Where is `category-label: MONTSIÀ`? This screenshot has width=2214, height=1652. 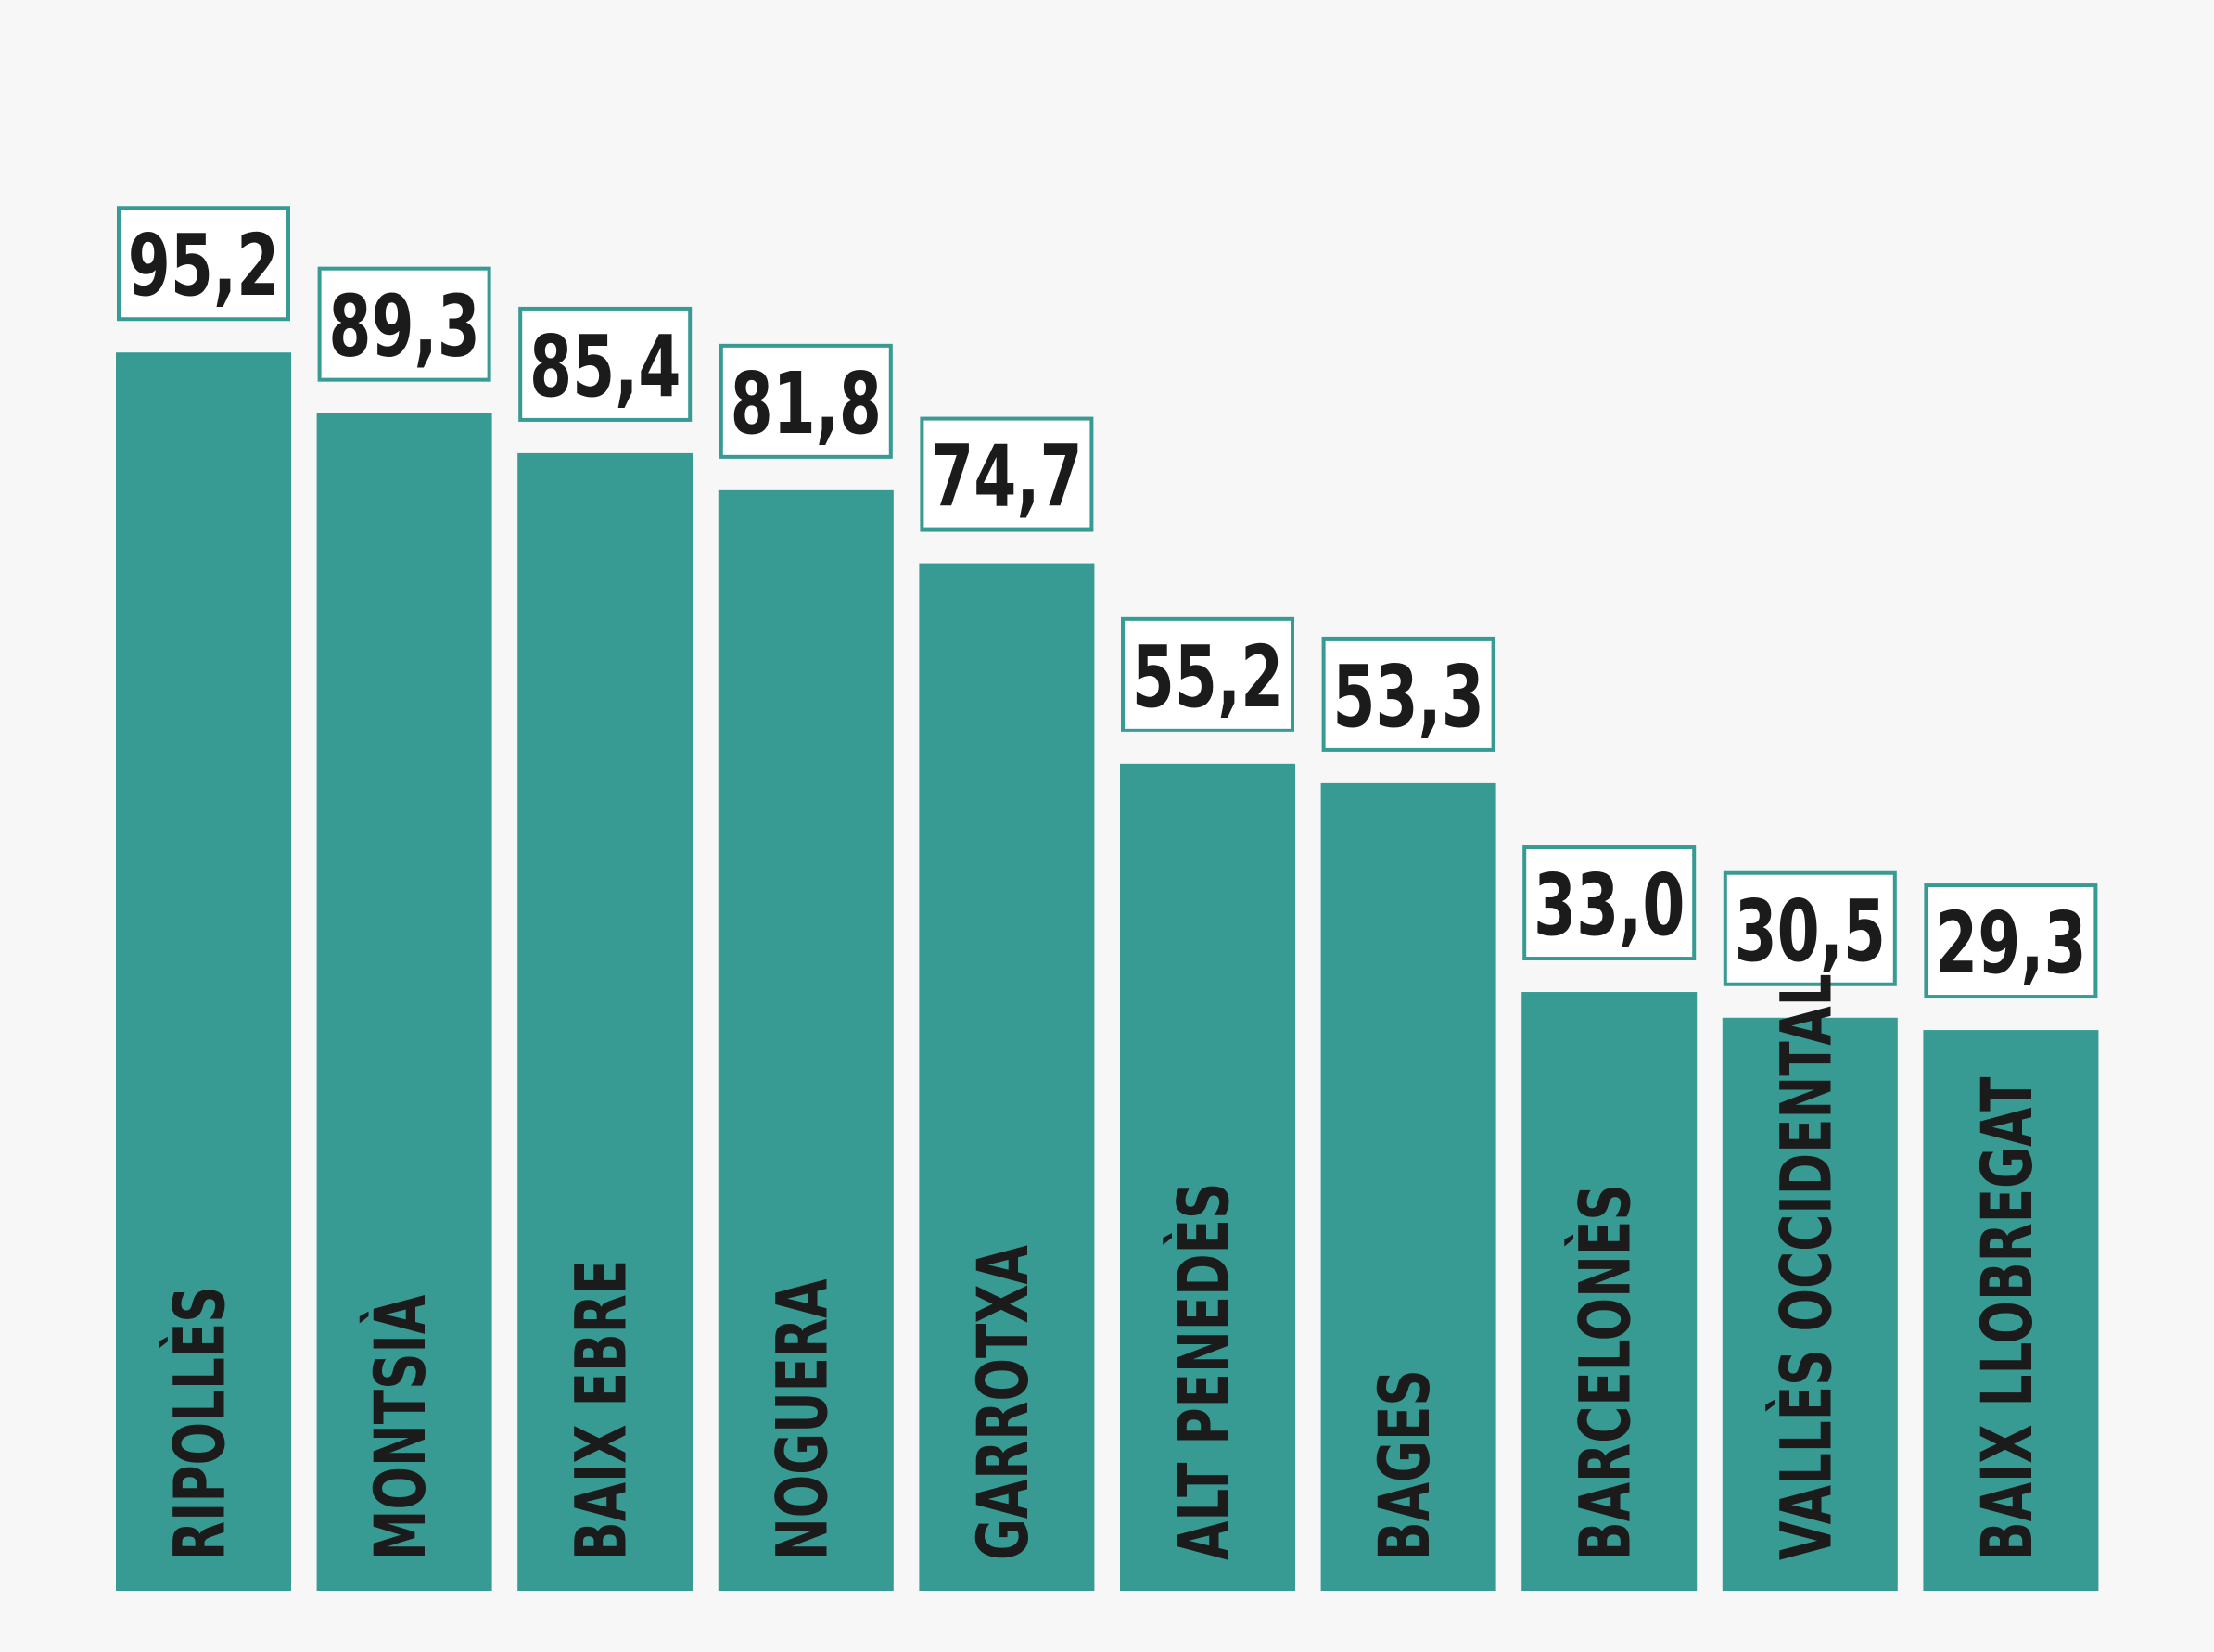
category-label: MONTSIÀ is located at coordinates (400, 1427).